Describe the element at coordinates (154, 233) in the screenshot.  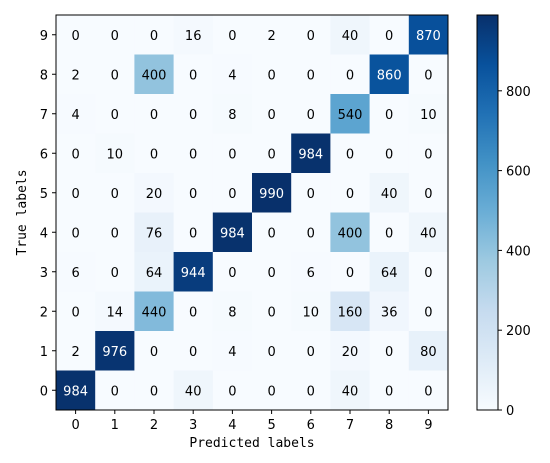
I see `cell-value: 76` at that location.